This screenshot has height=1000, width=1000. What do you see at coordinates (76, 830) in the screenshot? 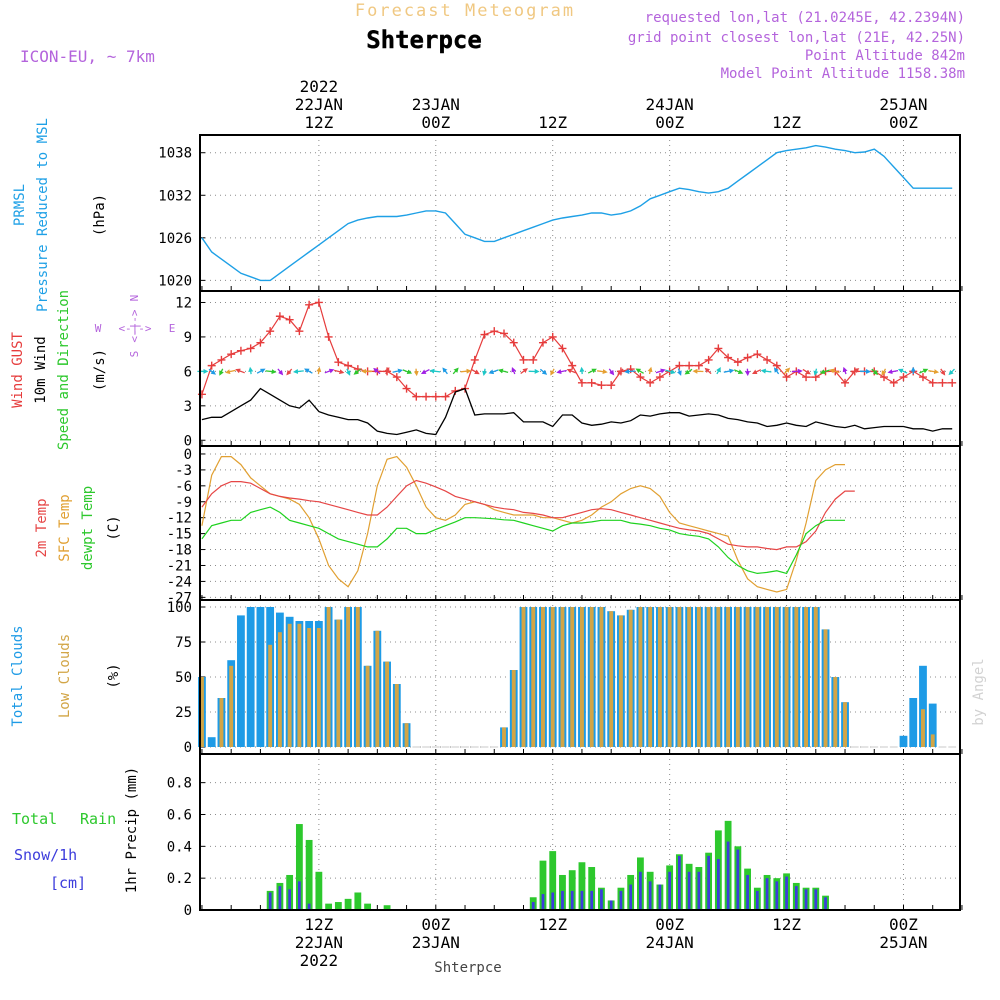
I see `precip-label-group: Total Rain Snow/1h [cm] 1hr Precip (mm)` at bounding box center [76, 830].